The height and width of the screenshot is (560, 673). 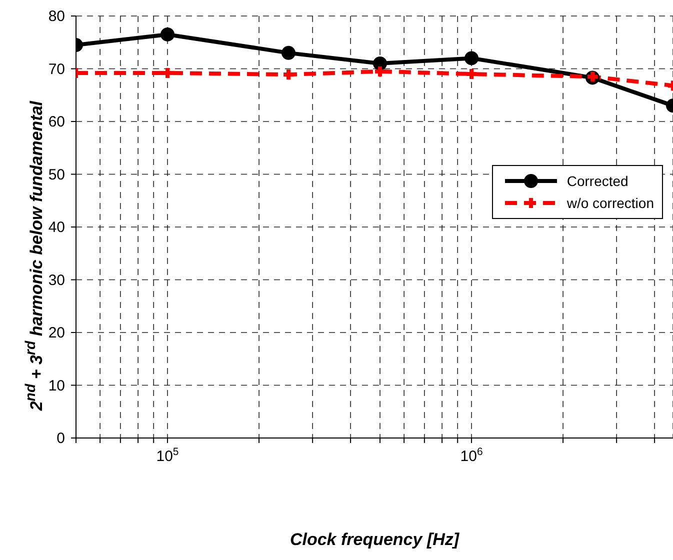 What do you see at coordinates (167, 455) in the screenshot?
I see `x-tick-label: 10$^{5}$` at bounding box center [167, 455].